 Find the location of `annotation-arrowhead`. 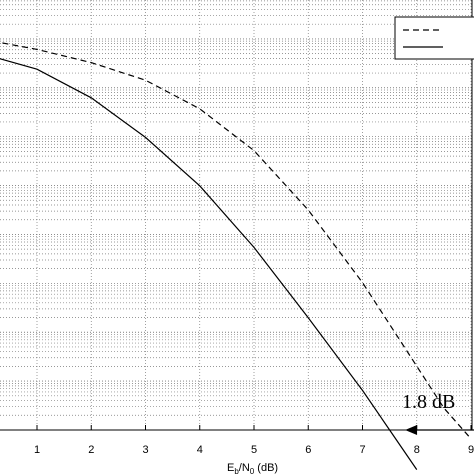

annotation-arrowhead is located at coordinates (411, 430).